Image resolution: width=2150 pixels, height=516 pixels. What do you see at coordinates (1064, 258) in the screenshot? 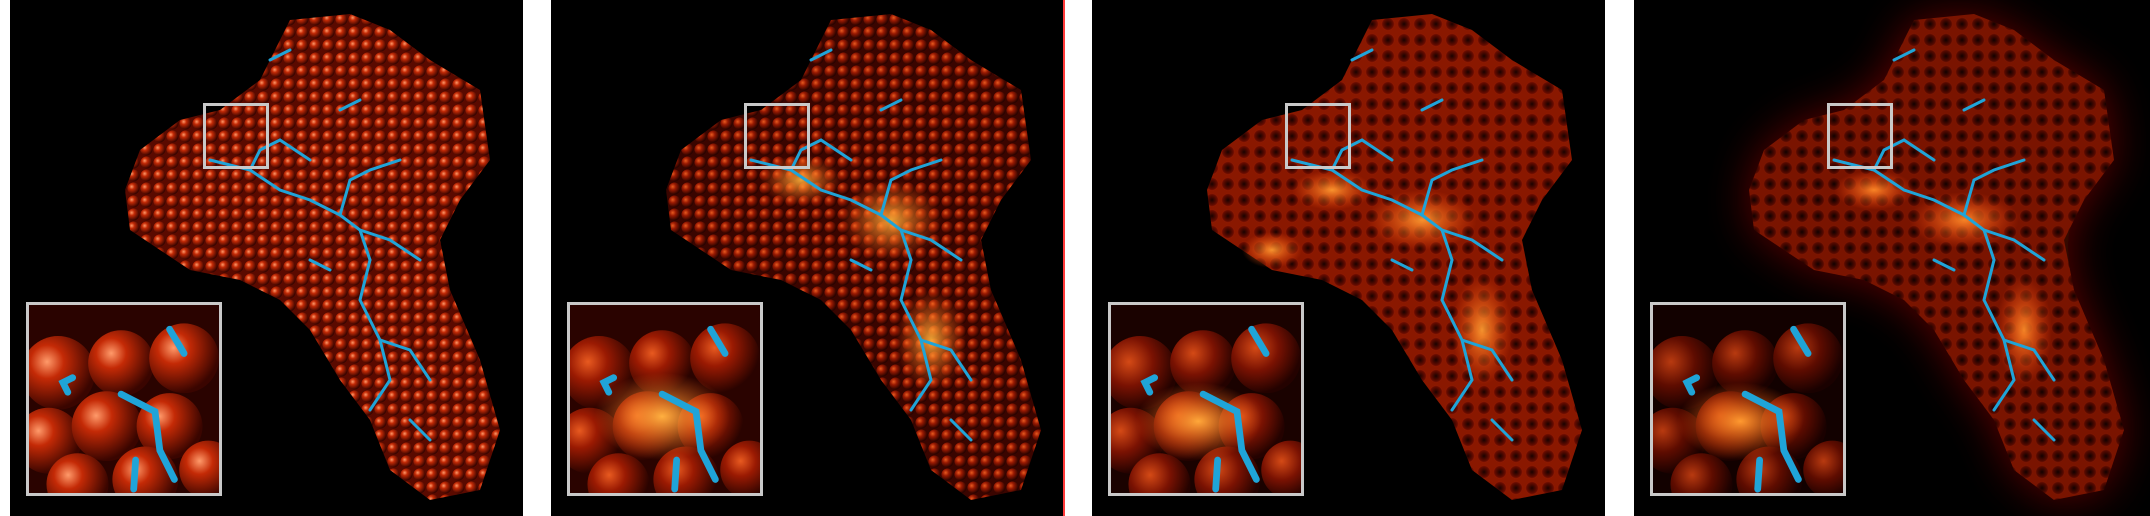
I see `panel-separator-accent` at bounding box center [1064, 258].